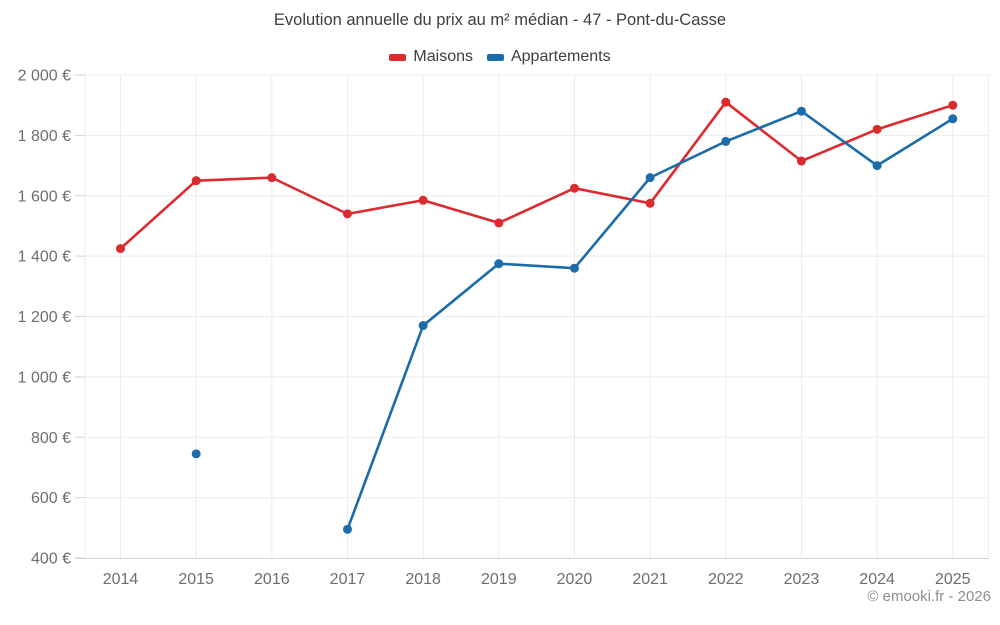  What do you see at coordinates (423, 579) in the screenshot?
I see `x-tick-label: 2018` at bounding box center [423, 579].